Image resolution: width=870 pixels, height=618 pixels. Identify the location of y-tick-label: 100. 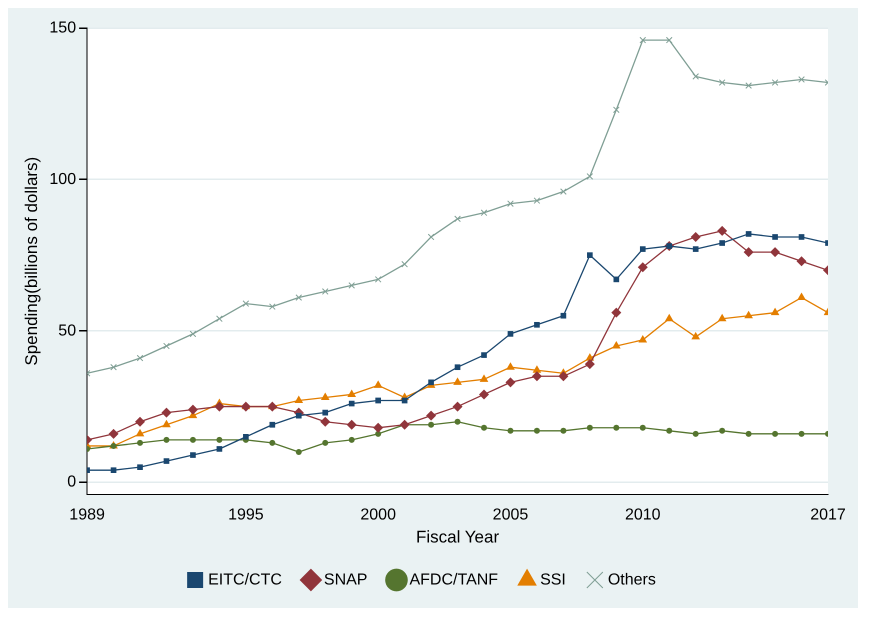
(62, 179).